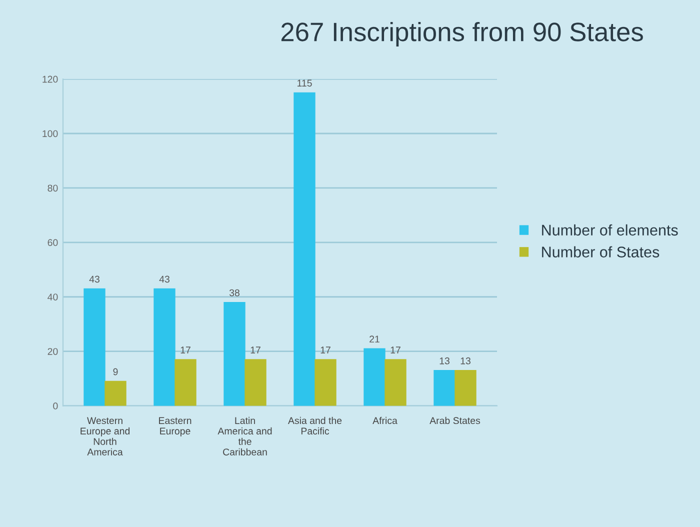 This screenshot has height=527, width=700. What do you see at coordinates (455, 420) in the screenshot?
I see `x-tick-label: Arab States` at bounding box center [455, 420].